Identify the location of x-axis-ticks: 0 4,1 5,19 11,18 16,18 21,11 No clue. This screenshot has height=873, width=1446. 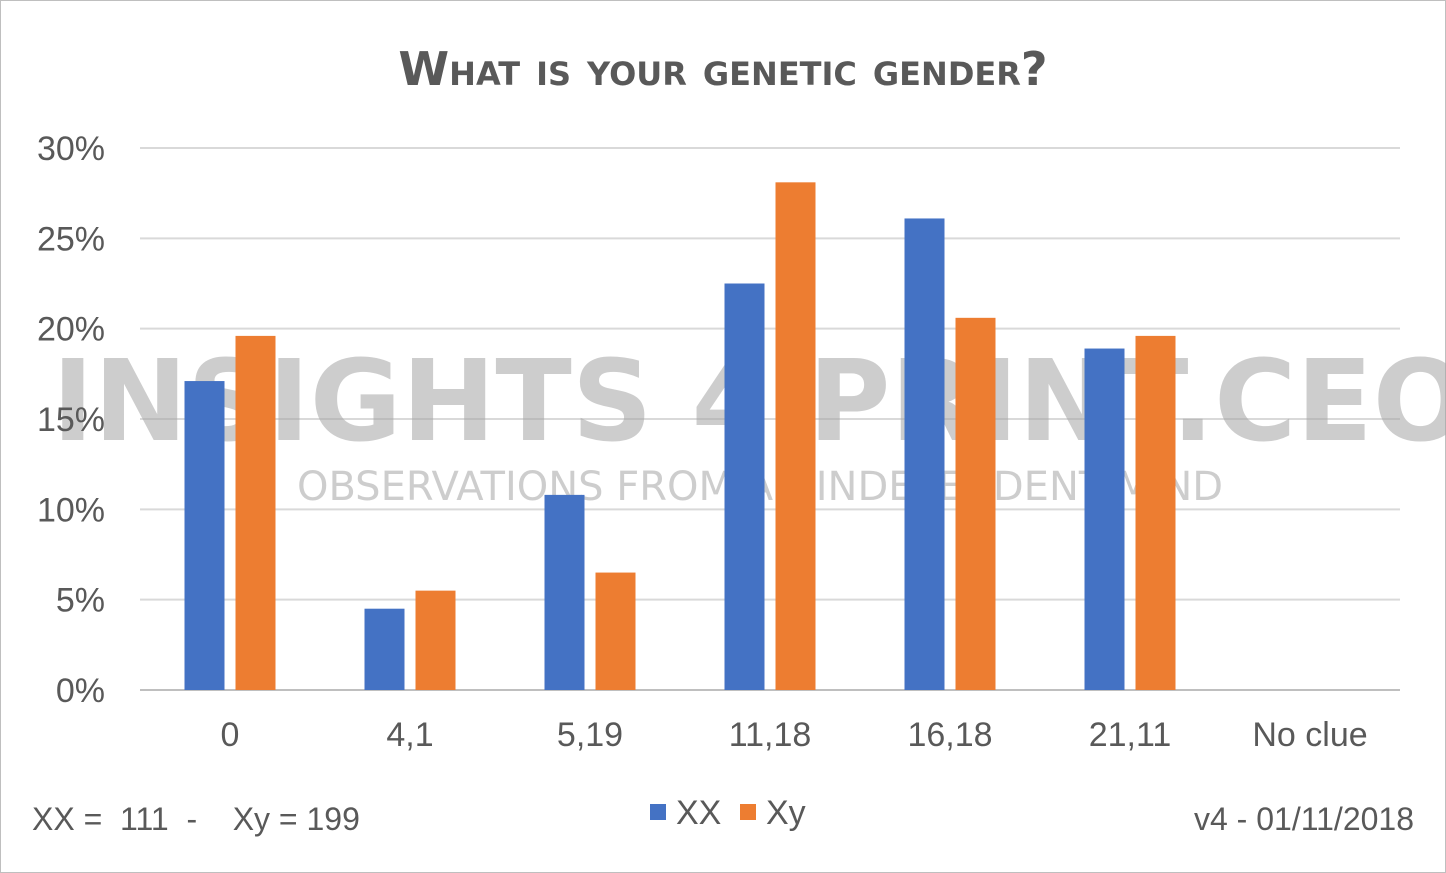
(794, 735).